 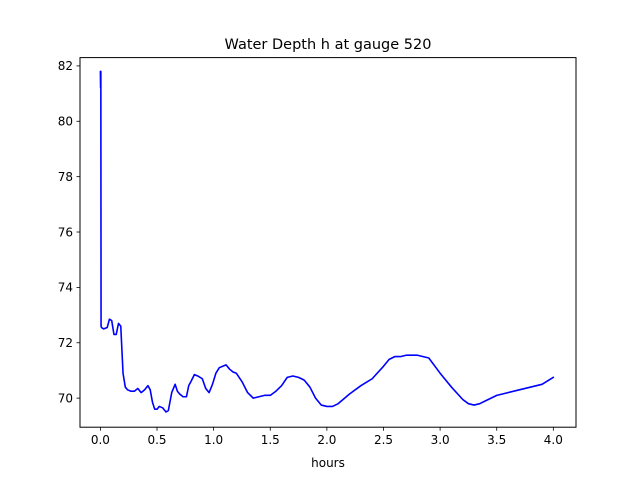 I want to click on y-tick-label: 76, so click(x=65, y=232).